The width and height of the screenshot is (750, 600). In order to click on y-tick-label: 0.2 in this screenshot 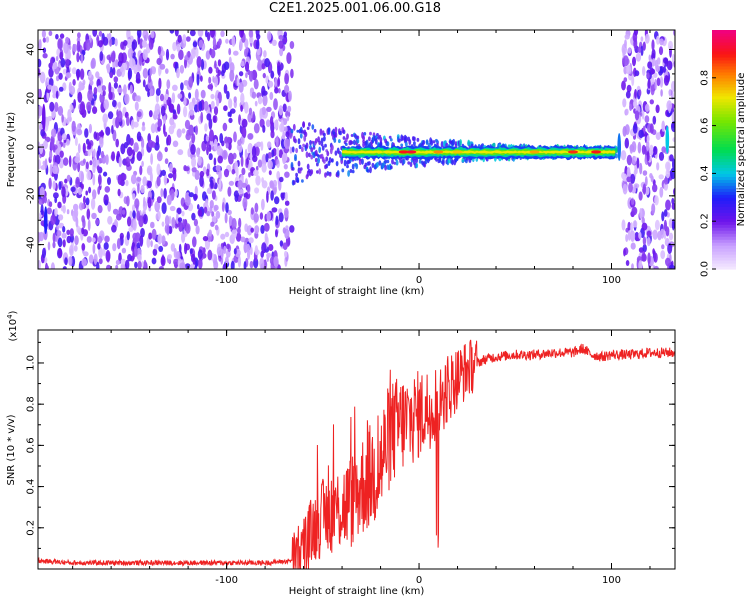, I will do `click(31, 528)`.